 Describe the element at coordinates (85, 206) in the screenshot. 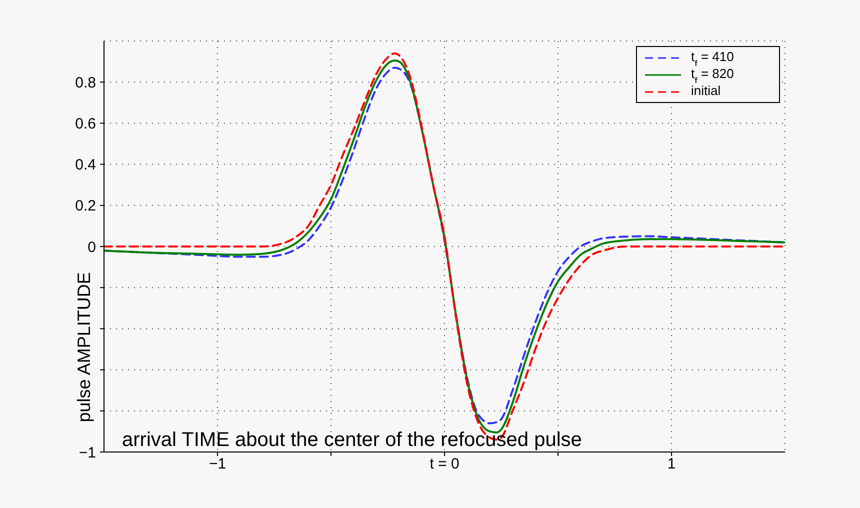

I see `y-tick-label: 0.2` at that location.